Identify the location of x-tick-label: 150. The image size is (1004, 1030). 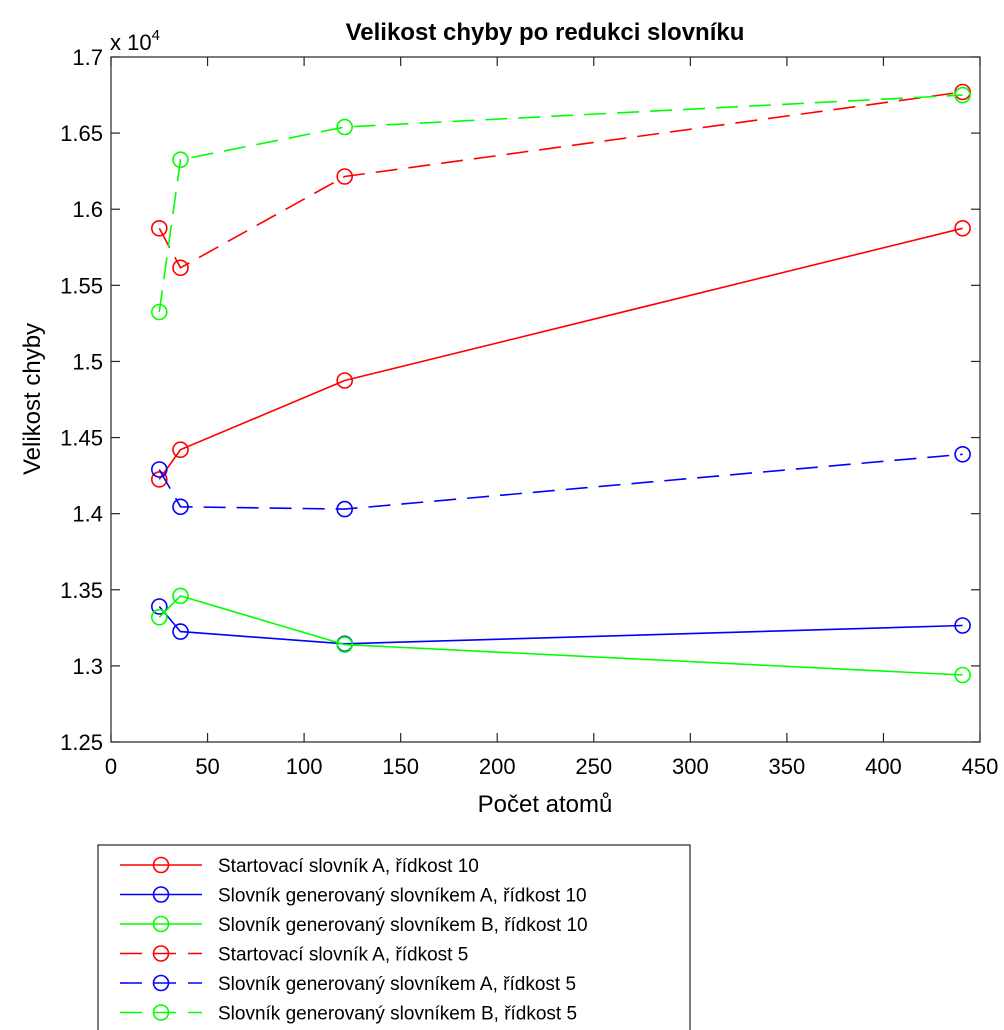
(400, 766).